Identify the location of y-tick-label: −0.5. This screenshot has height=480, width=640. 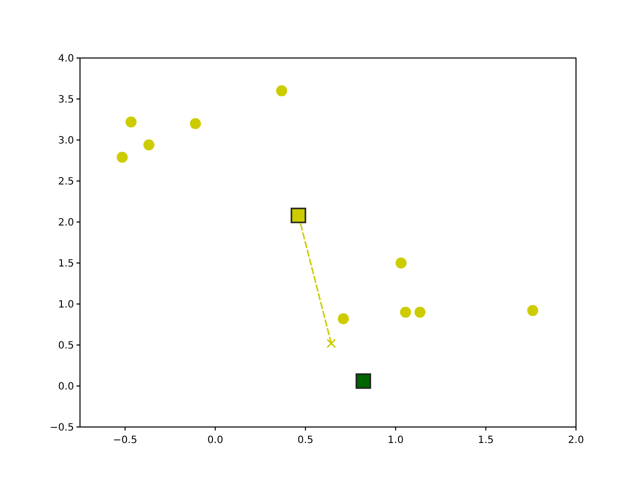
(62, 428).